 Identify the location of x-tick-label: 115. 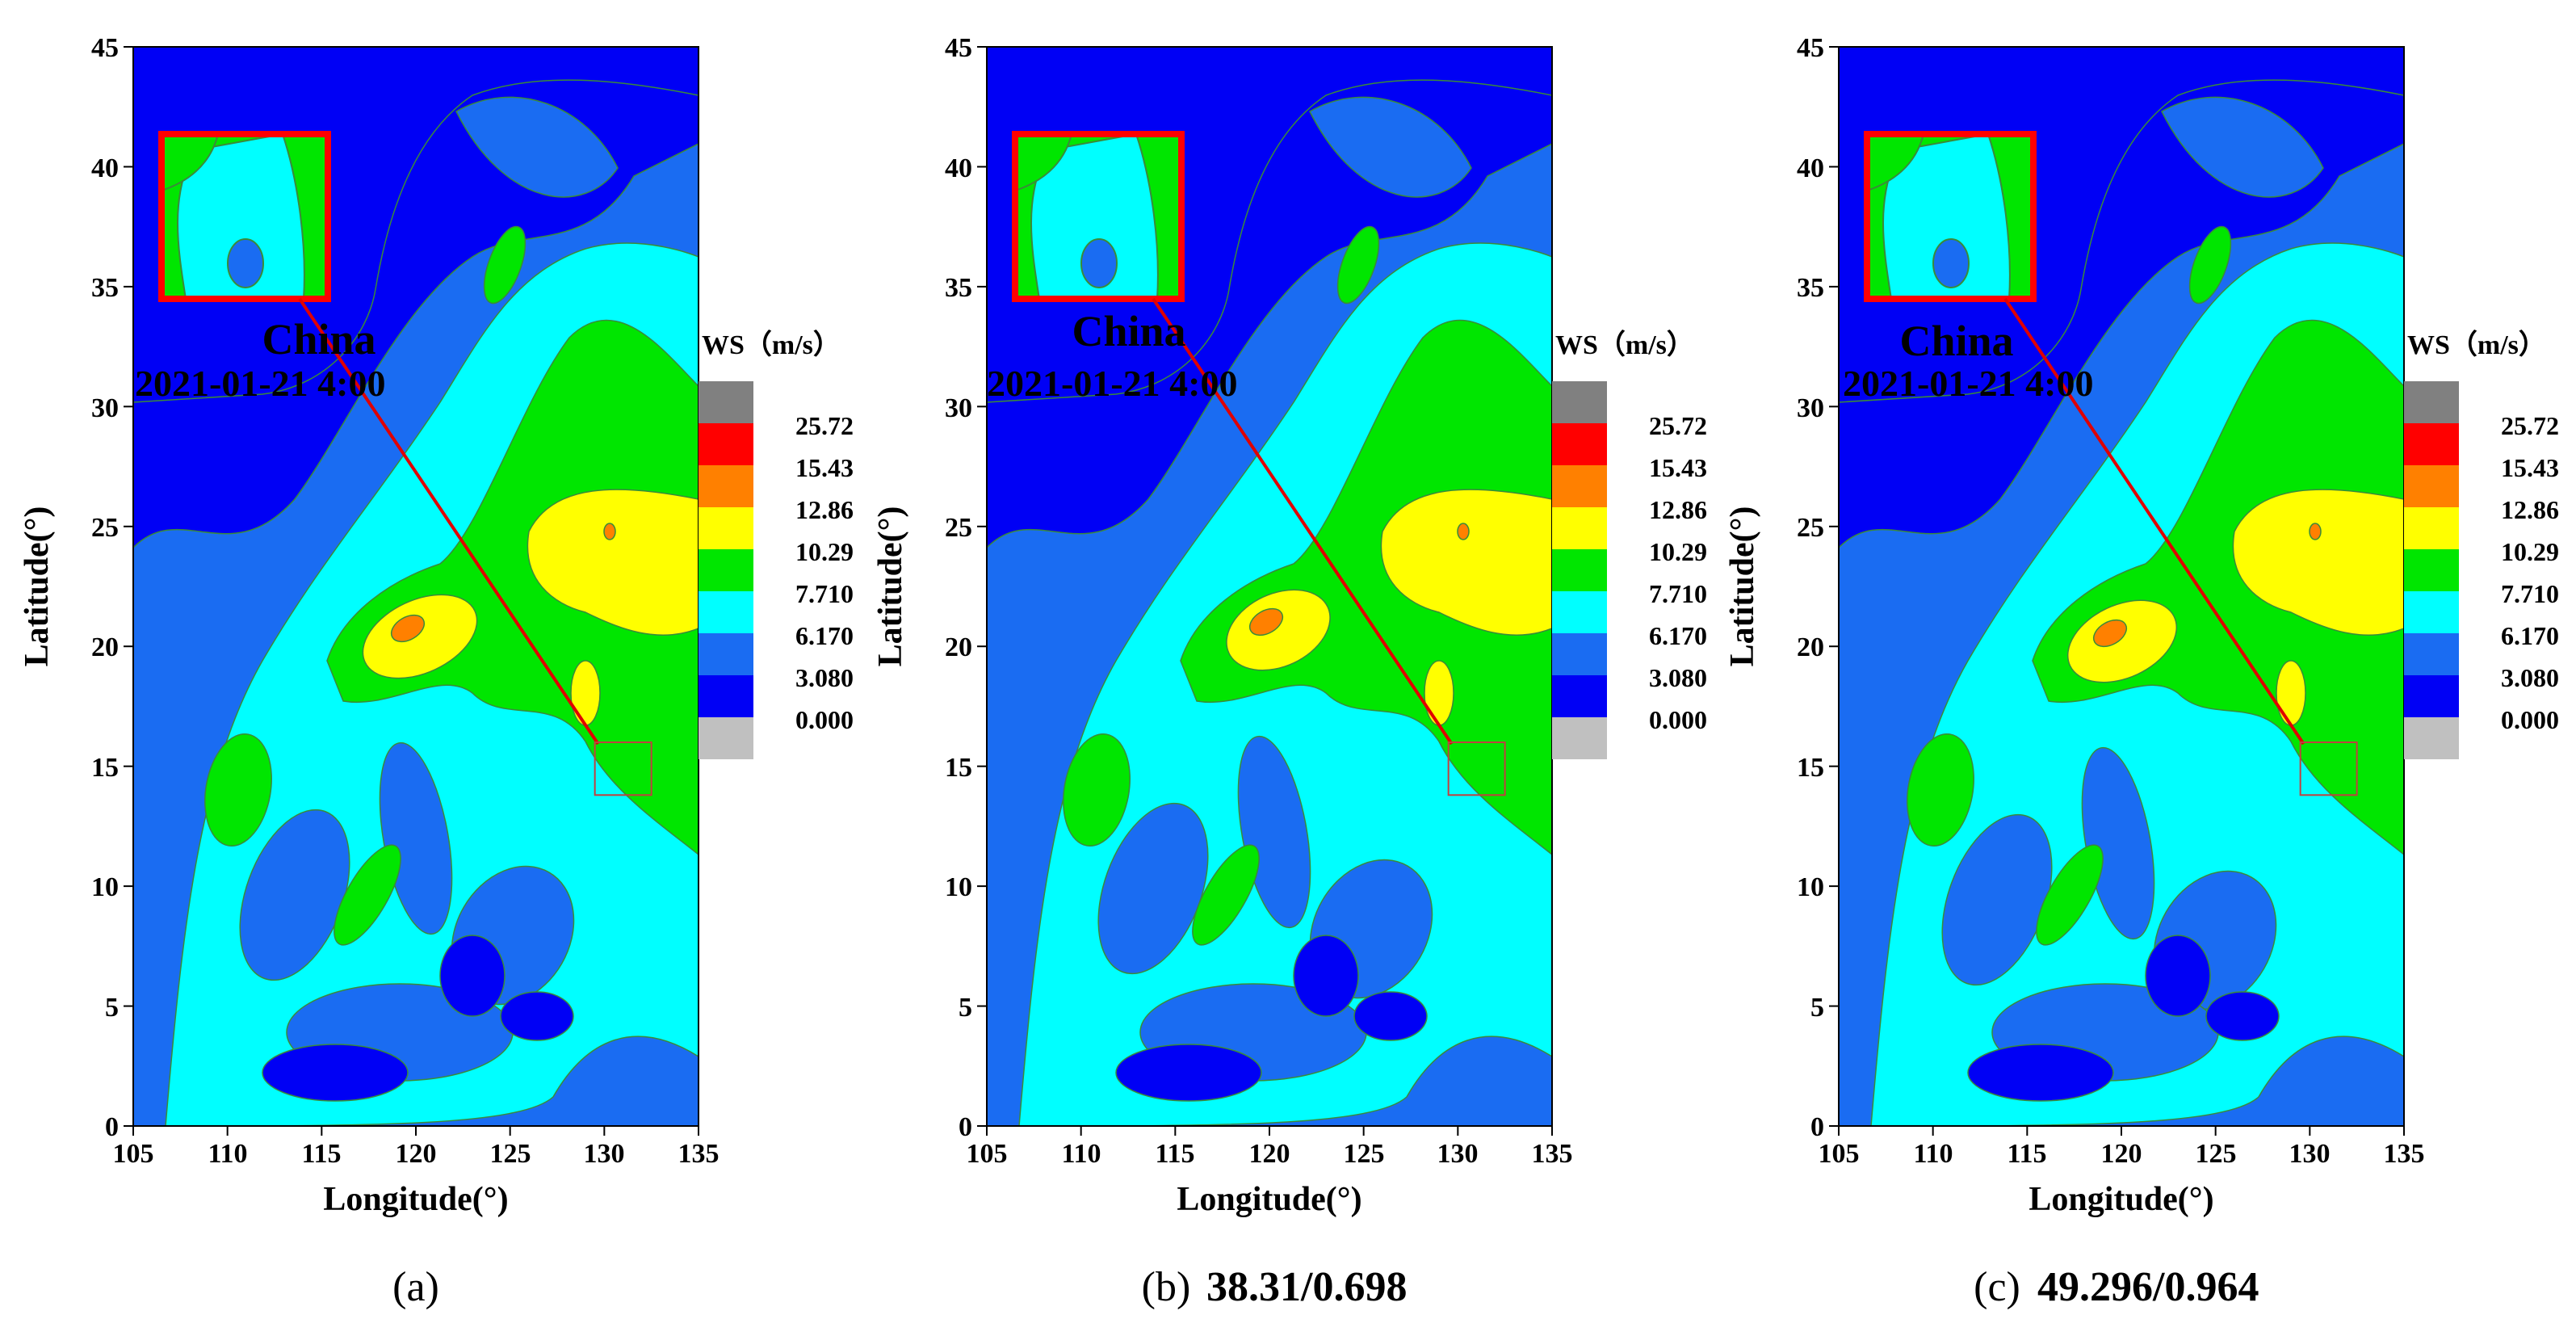
(1174, 1154).